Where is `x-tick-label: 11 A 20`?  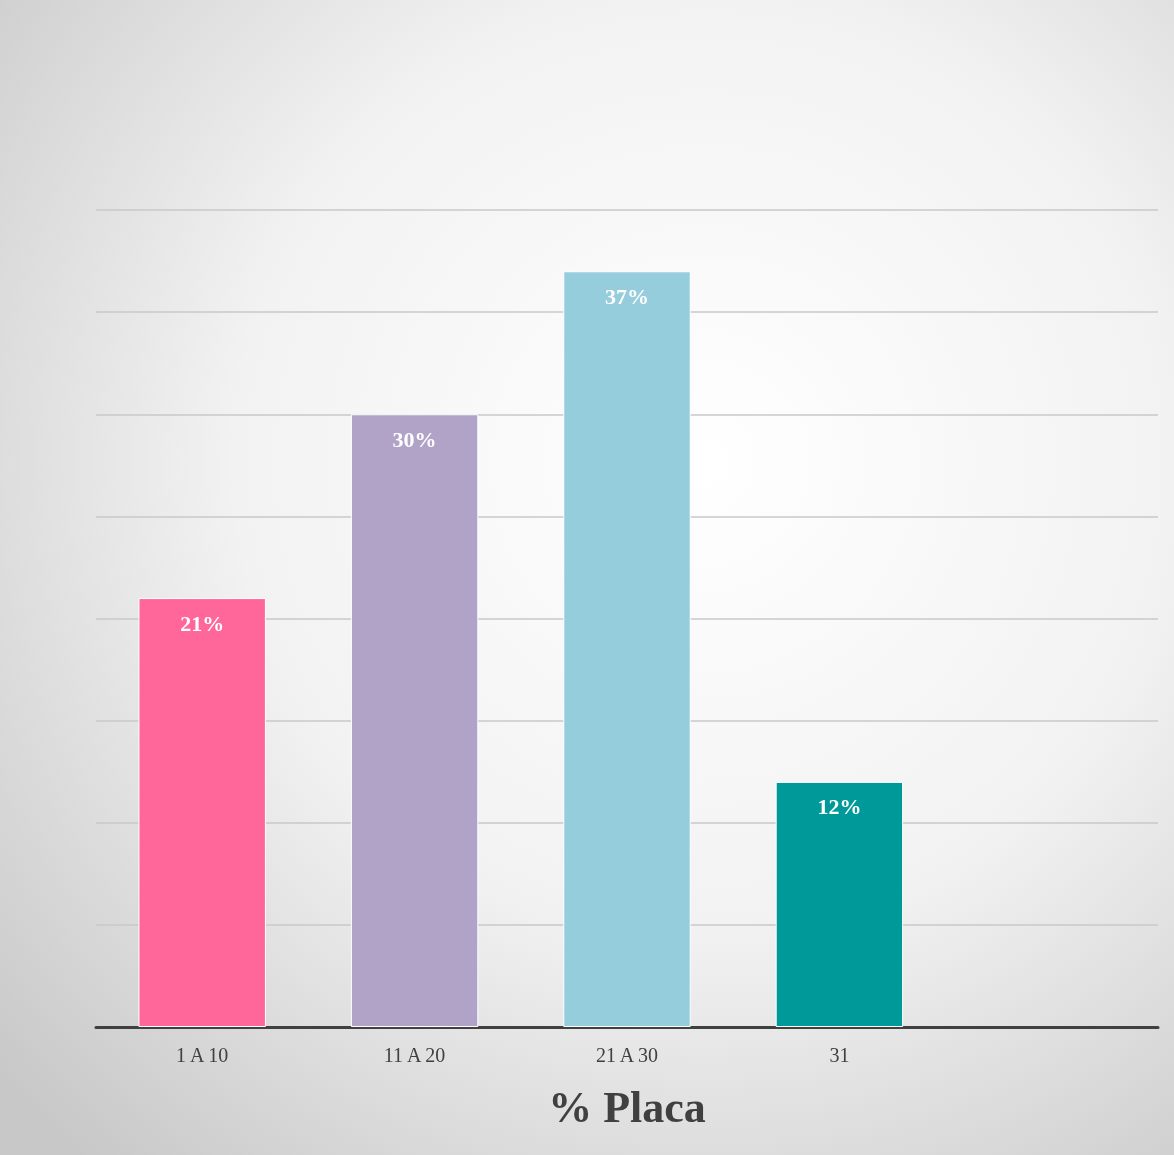 x-tick-label: 11 A 20 is located at coordinates (414, 1055).